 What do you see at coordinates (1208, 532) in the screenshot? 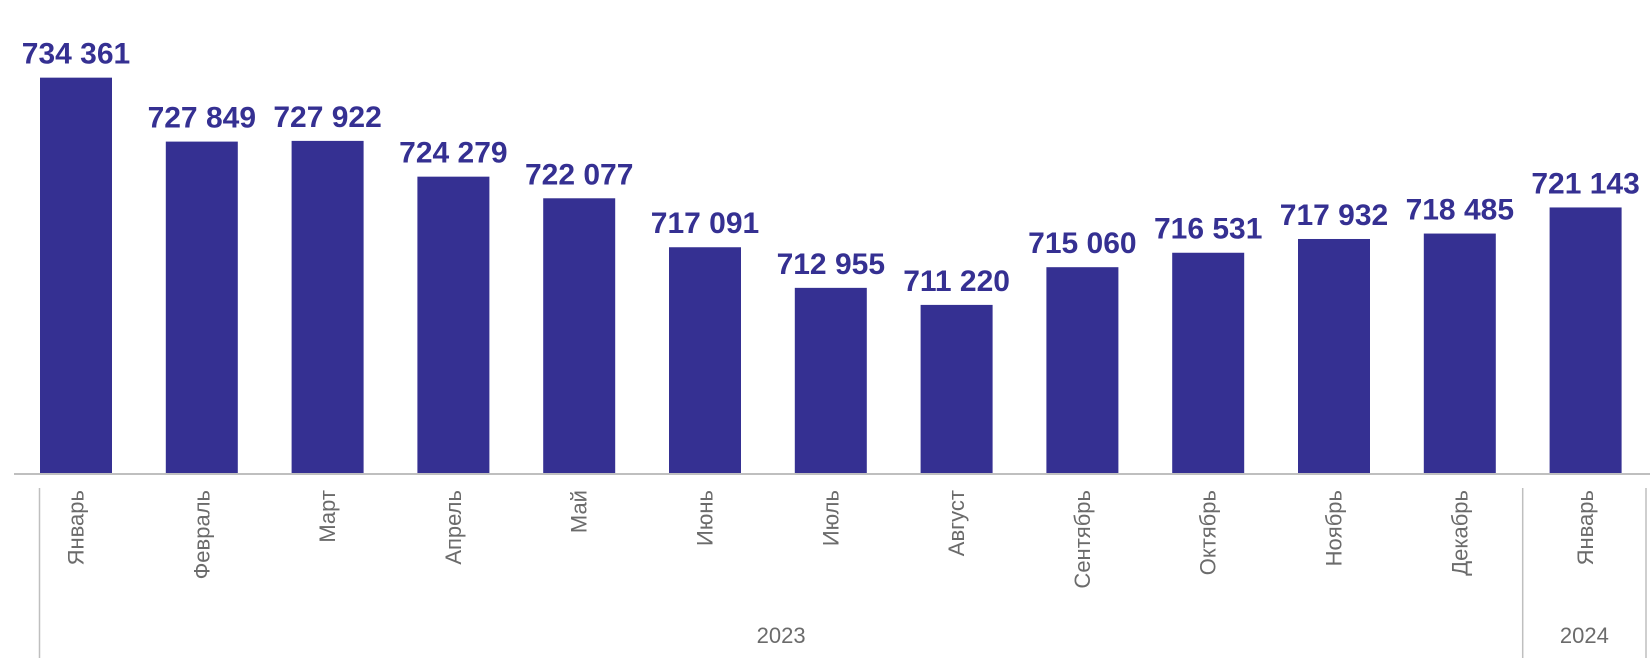
I see `category-label-10: Октябрь` at bounding box center [1208, 532].